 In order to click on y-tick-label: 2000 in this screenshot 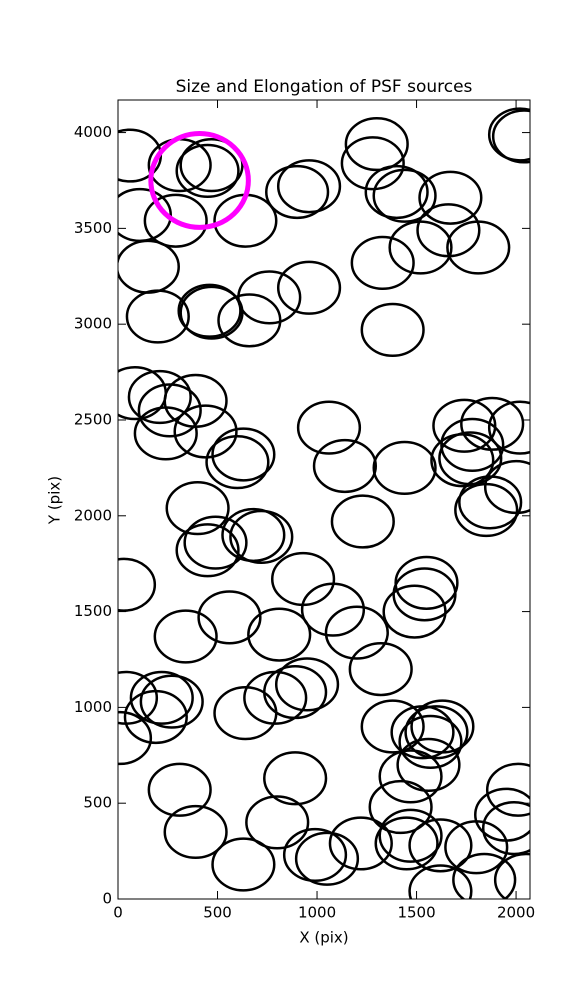, I will do `click(93, 515)`.